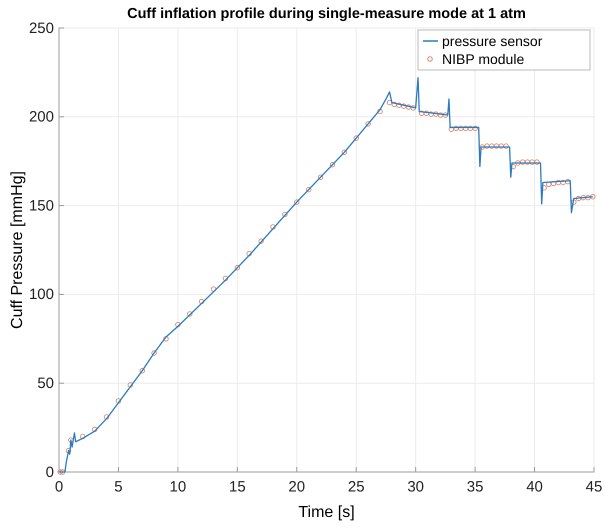 The image size is (605, 527). Describe the element at coordinates (326, 14) in the screenshot. I see `chart-title: Cuff inflation profile during single-measure mode at 1 atm` at that location.